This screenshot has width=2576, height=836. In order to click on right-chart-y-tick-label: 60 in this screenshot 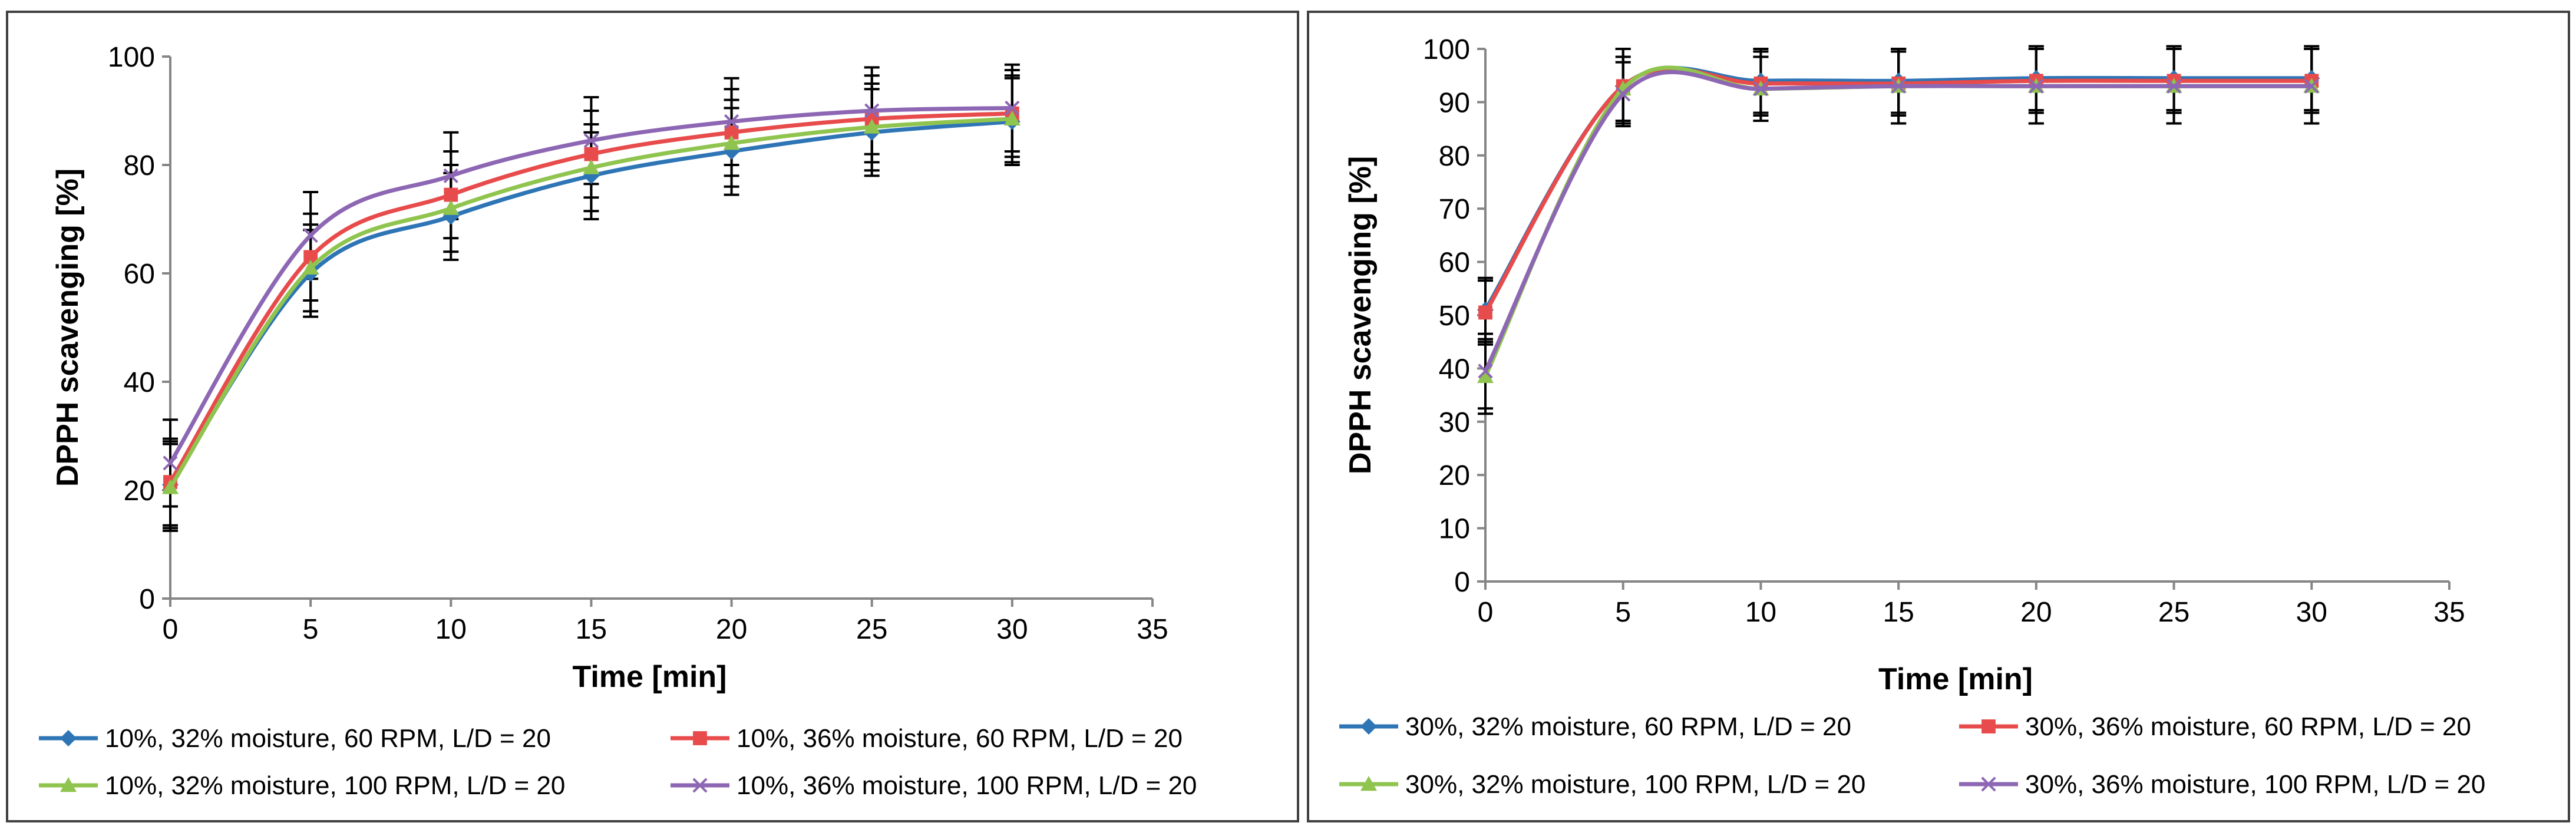, I will do `click(1455, 263)`.